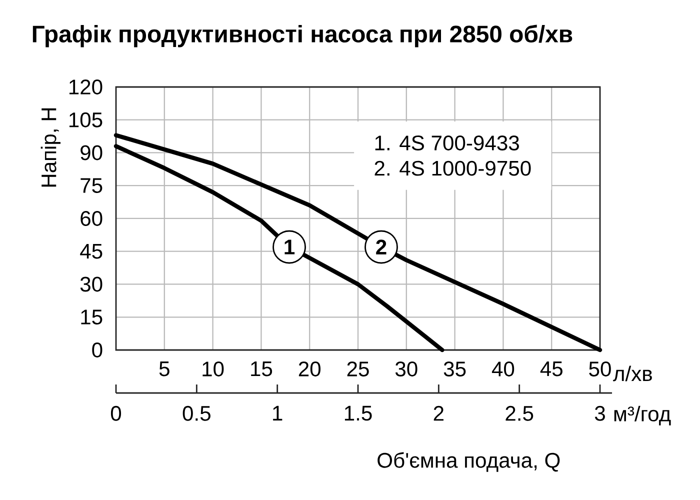 The height and width of the screenshot is (500, 700). Describe the element at coordinates (91, 317) in the screenshot. I see `y-tick-label: 15` at that location.